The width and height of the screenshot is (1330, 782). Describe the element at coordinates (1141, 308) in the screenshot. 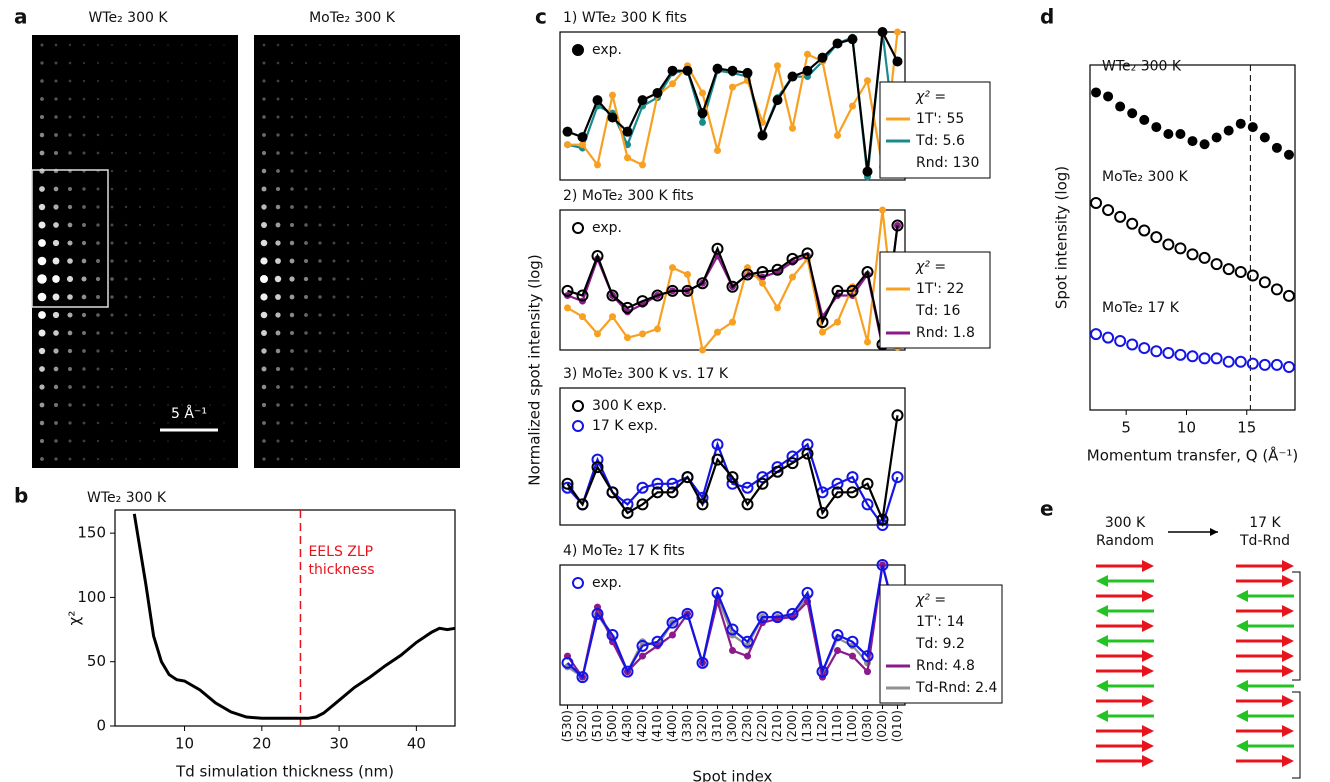

I see `series-label: MoTe₂ 17 K` at that location.